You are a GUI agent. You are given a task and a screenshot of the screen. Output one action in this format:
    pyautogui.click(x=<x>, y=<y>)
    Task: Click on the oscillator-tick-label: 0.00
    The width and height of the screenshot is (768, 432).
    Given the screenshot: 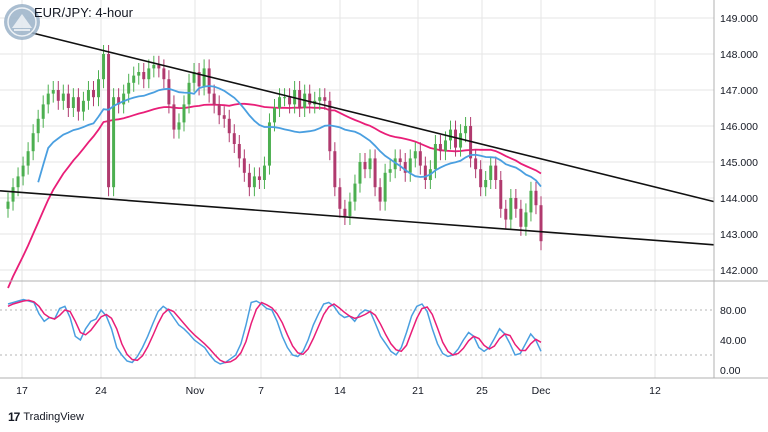 What is the action you would take?
    pyautogui.click(x=730, y=371)
    